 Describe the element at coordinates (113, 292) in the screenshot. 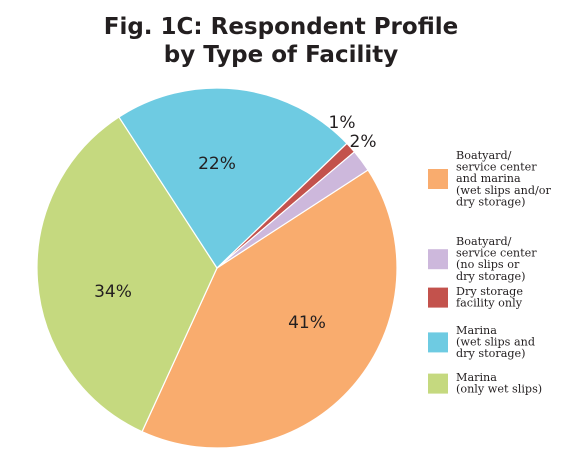

I see `slice-value-label-1: 34%` at that location.